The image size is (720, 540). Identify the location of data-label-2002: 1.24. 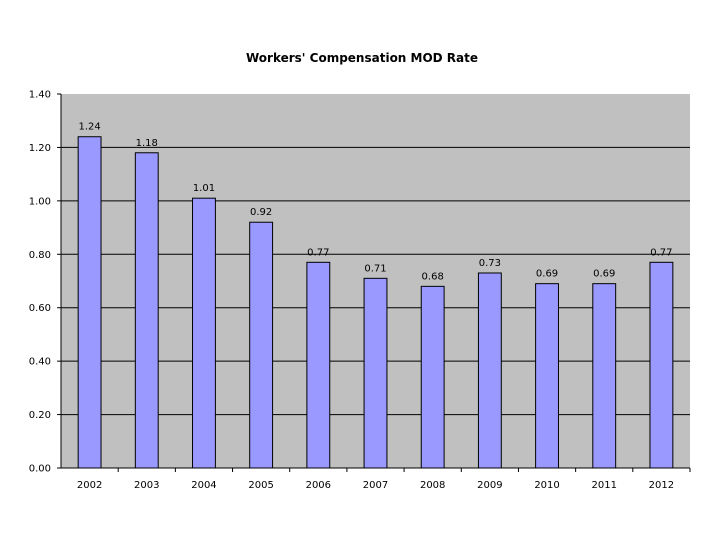
(89, 127).